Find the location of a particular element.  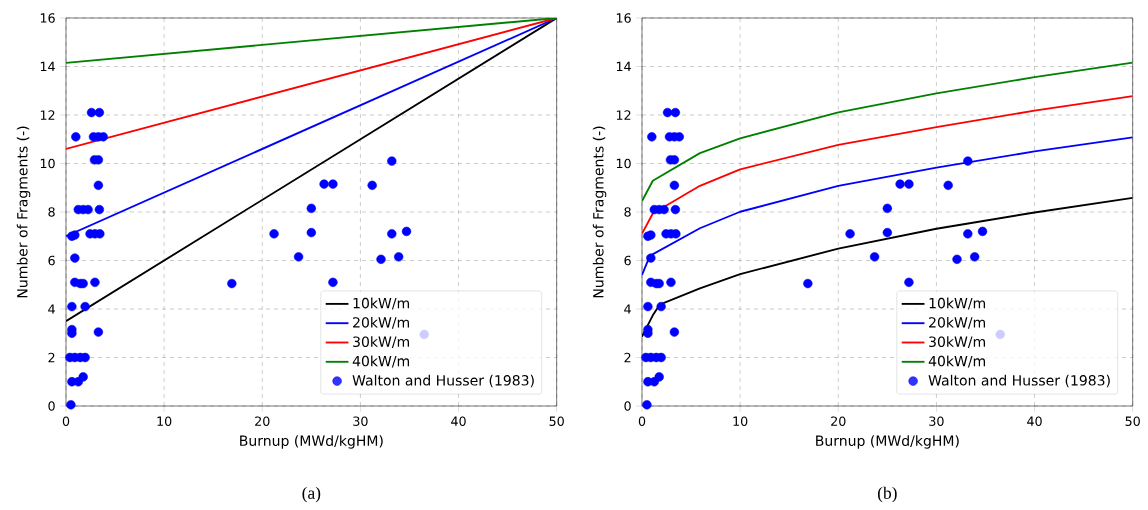

text: (b) is located at coordinates (887, 494).